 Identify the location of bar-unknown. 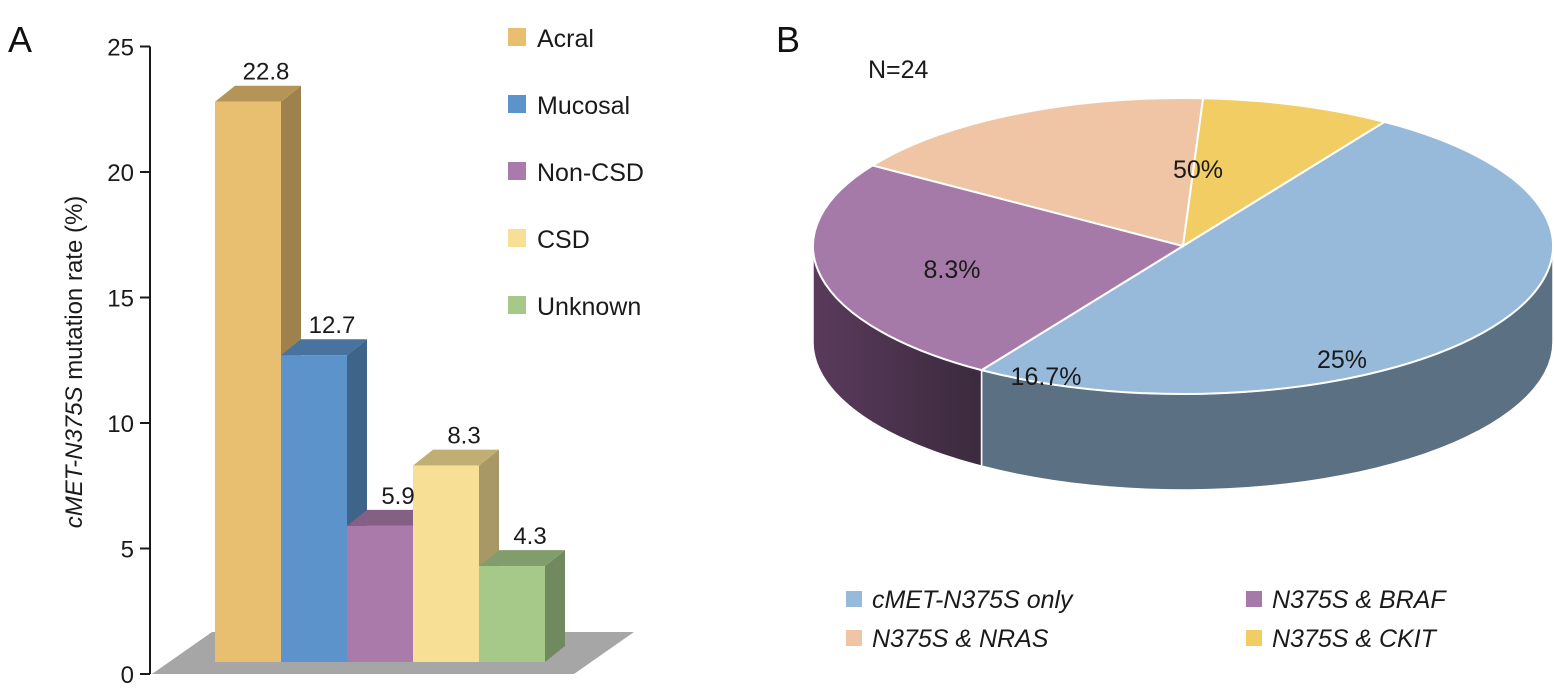
(522, 606).